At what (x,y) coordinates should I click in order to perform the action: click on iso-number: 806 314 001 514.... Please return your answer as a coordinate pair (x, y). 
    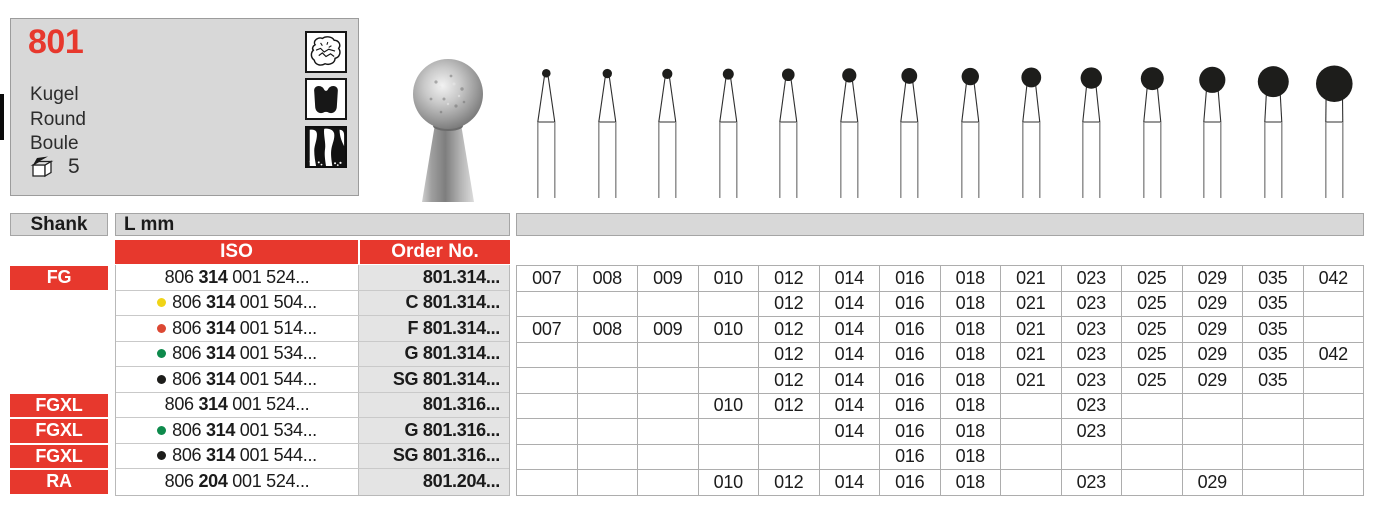
    Looking at the image, I should click on (244, 327).